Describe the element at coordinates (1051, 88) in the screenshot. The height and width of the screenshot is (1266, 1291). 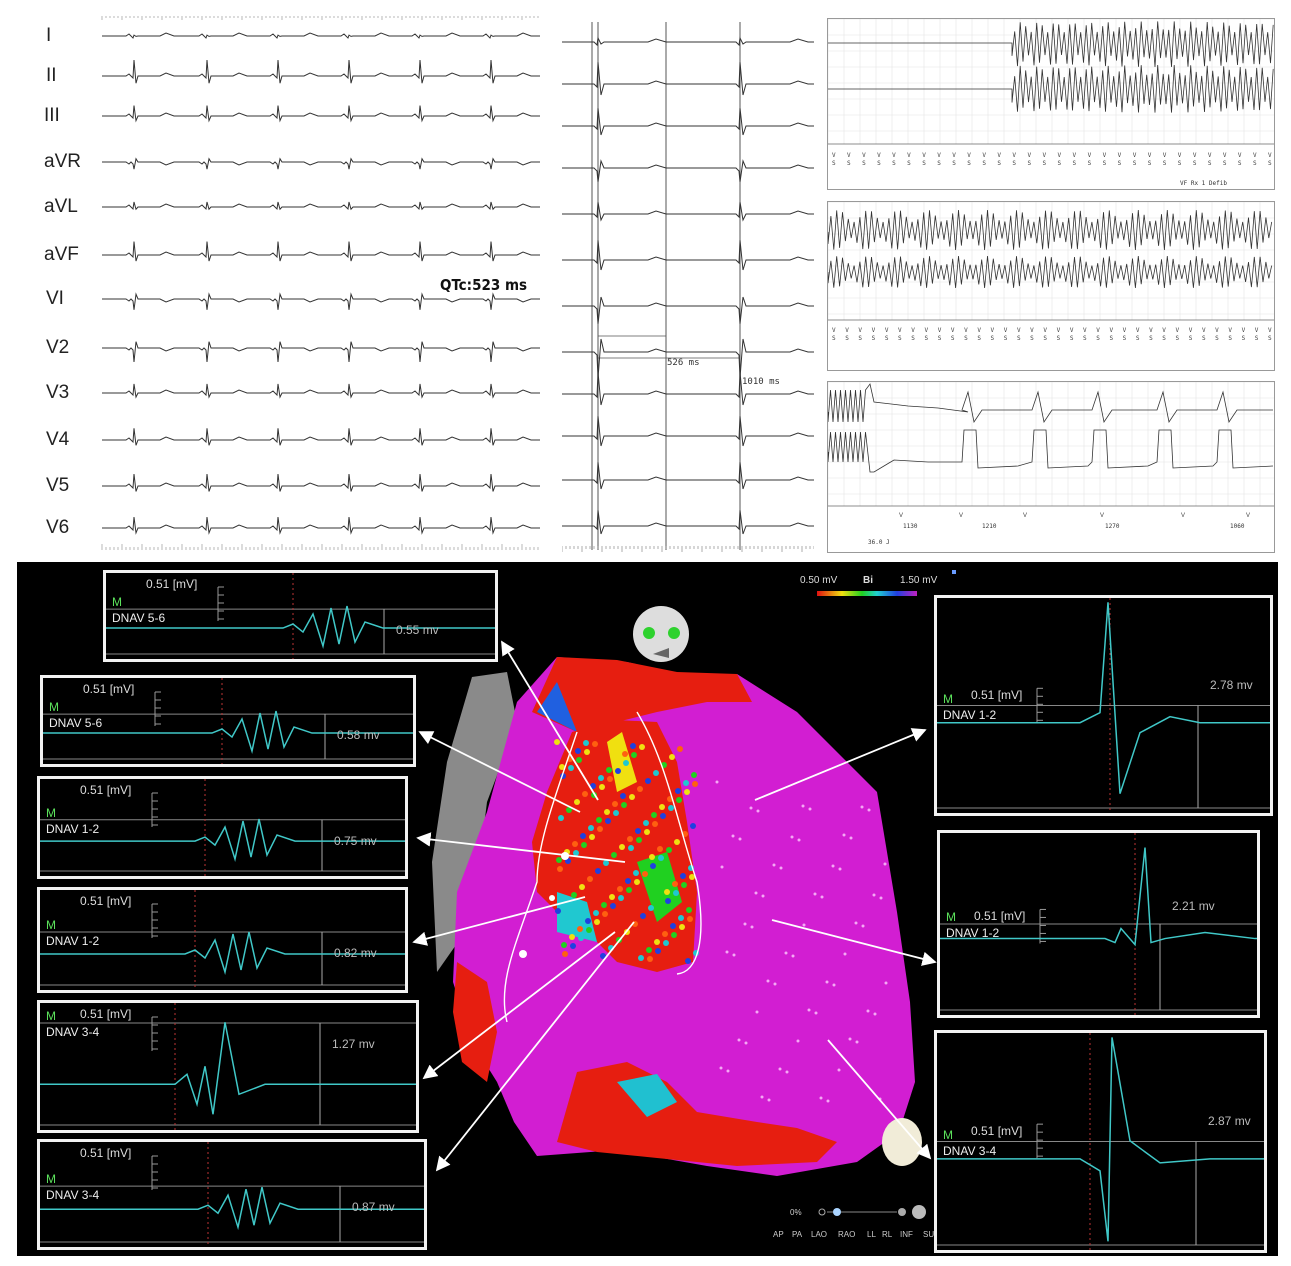
I see `icd1-channel-b` at that location.